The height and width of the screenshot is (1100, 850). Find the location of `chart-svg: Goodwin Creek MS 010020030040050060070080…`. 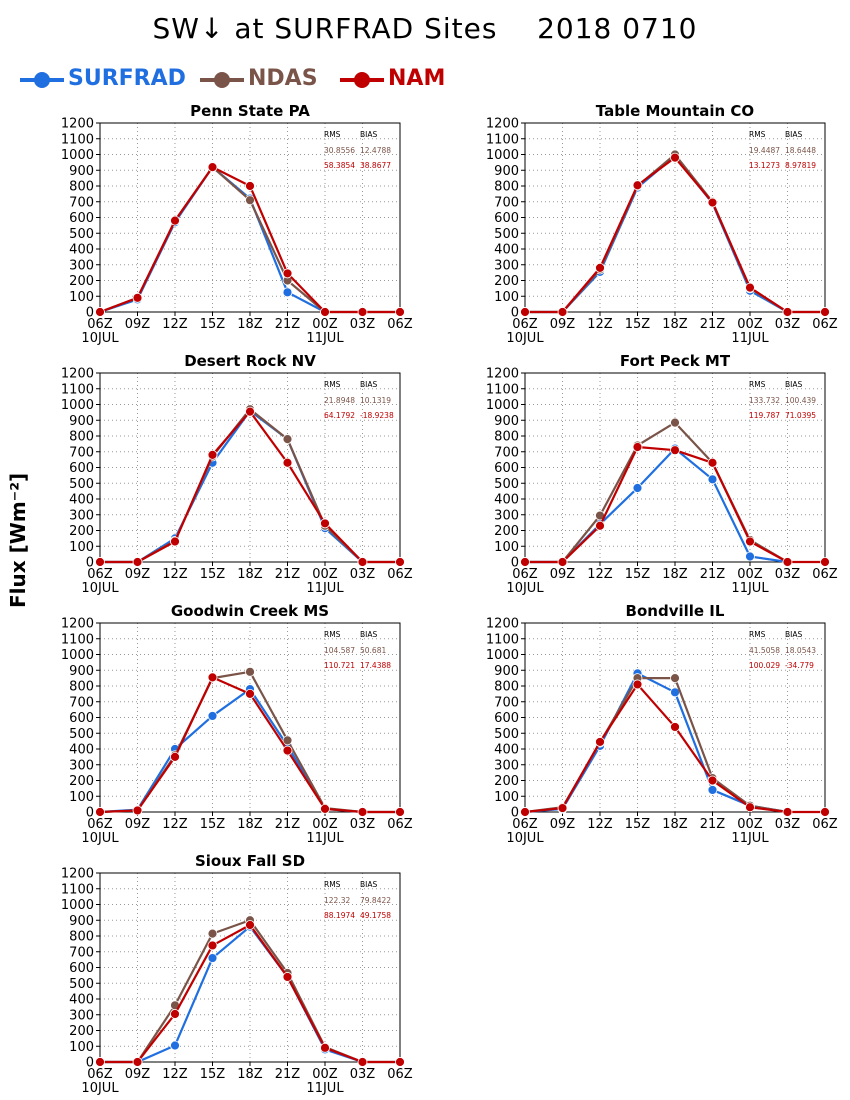

chart-svg: Goodwin Creek MS 010020030040050060070080… is located at coordinates (237, 724).